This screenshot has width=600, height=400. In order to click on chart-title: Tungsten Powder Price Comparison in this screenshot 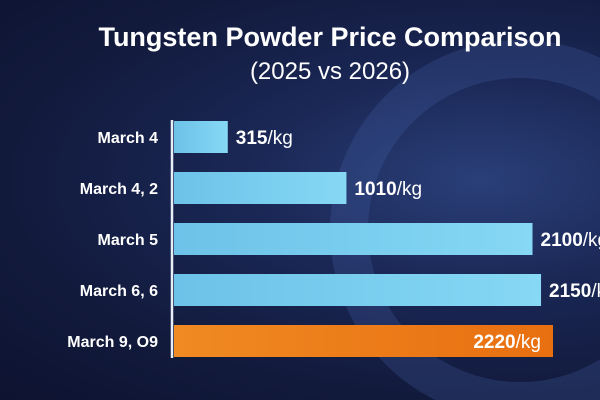, I will do `click(330, 37)`.